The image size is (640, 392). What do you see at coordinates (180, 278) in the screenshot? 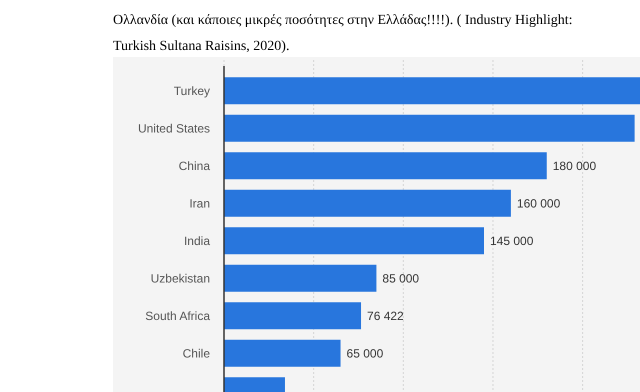
I see `y-tick-label: Uzbekistan` at bounding box center [180, 278].